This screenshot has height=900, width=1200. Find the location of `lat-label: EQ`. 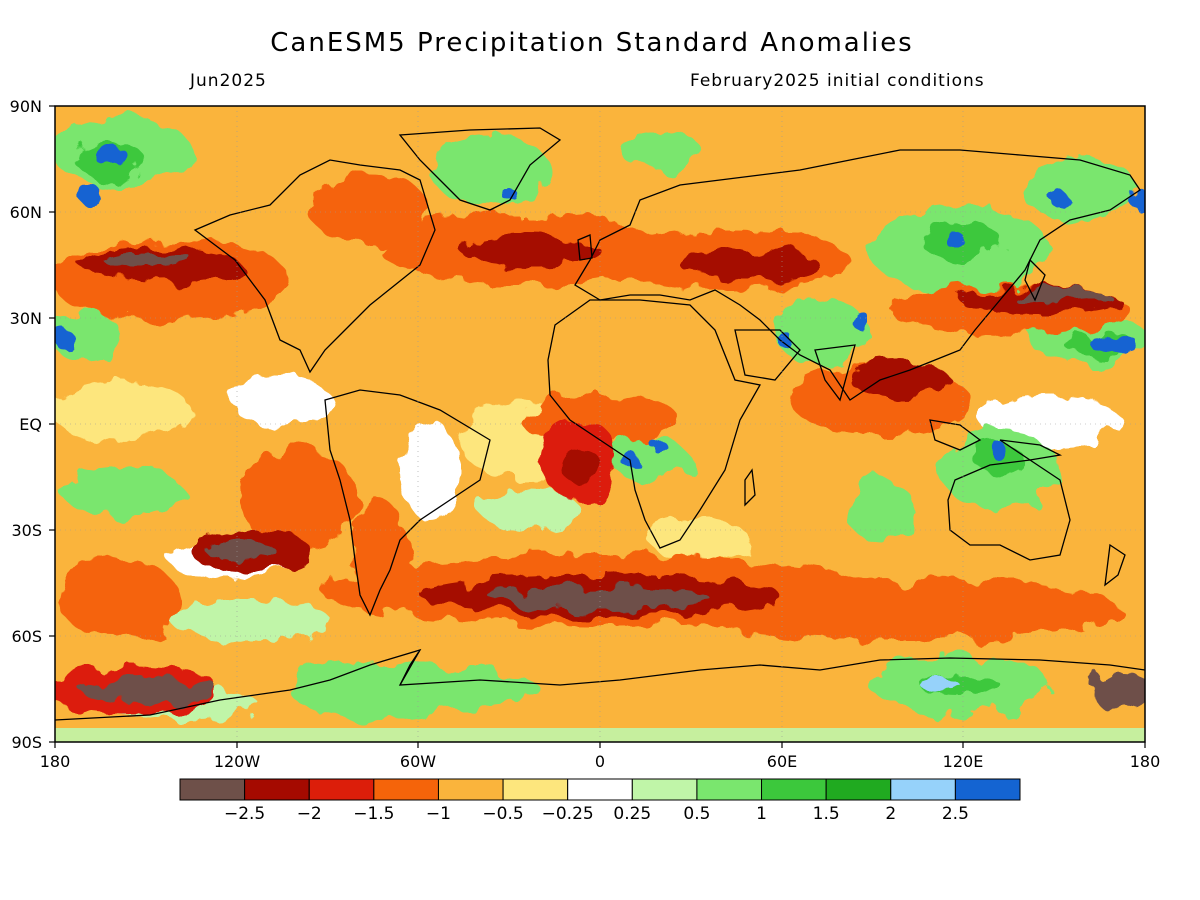

lat-label: EQ is located at coordinates (30, 424).